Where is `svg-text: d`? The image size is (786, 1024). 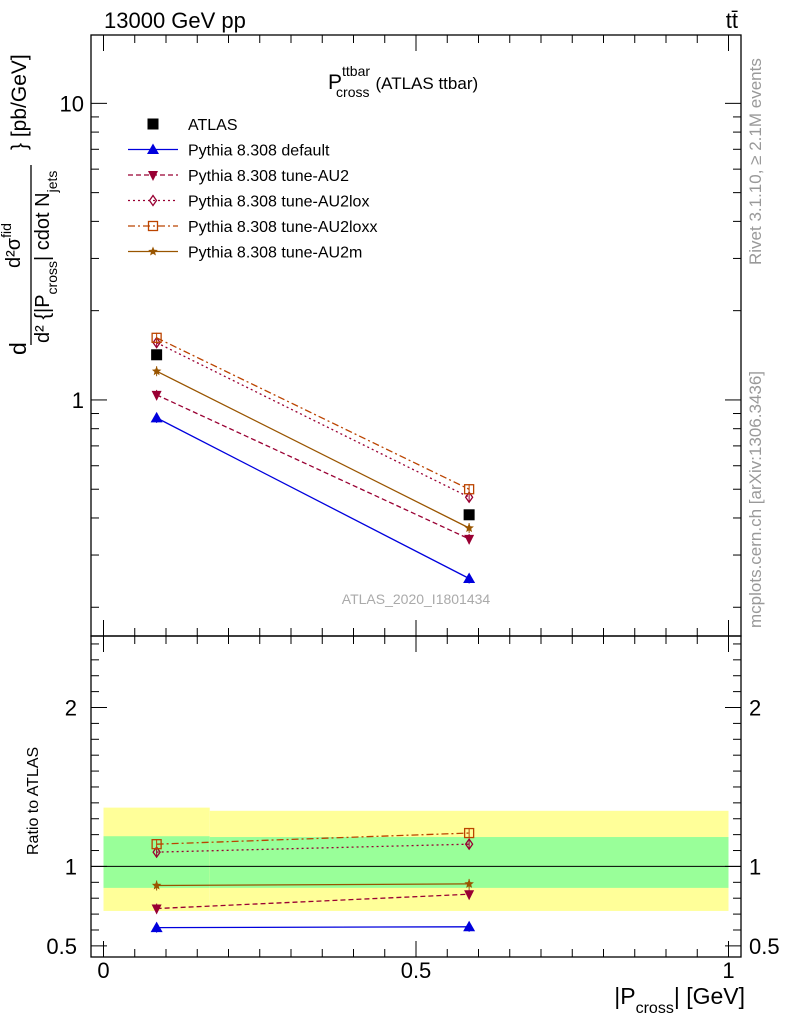
svg-text: d is located at coordinates (18, 348).